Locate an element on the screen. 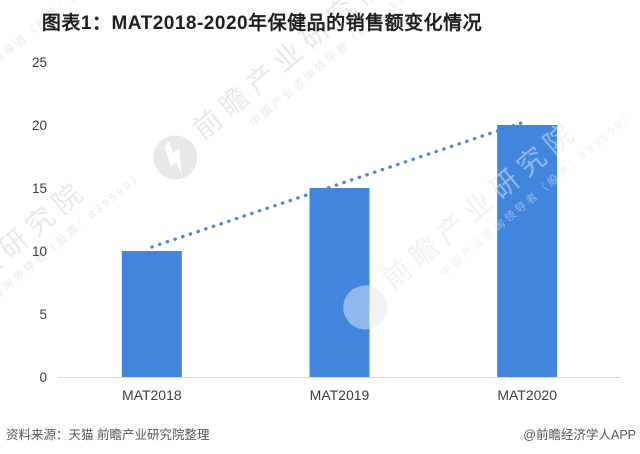 The height and width of the screenshot is (454, 640). y-tick-label: 25 is located at coordinates (39, 62).